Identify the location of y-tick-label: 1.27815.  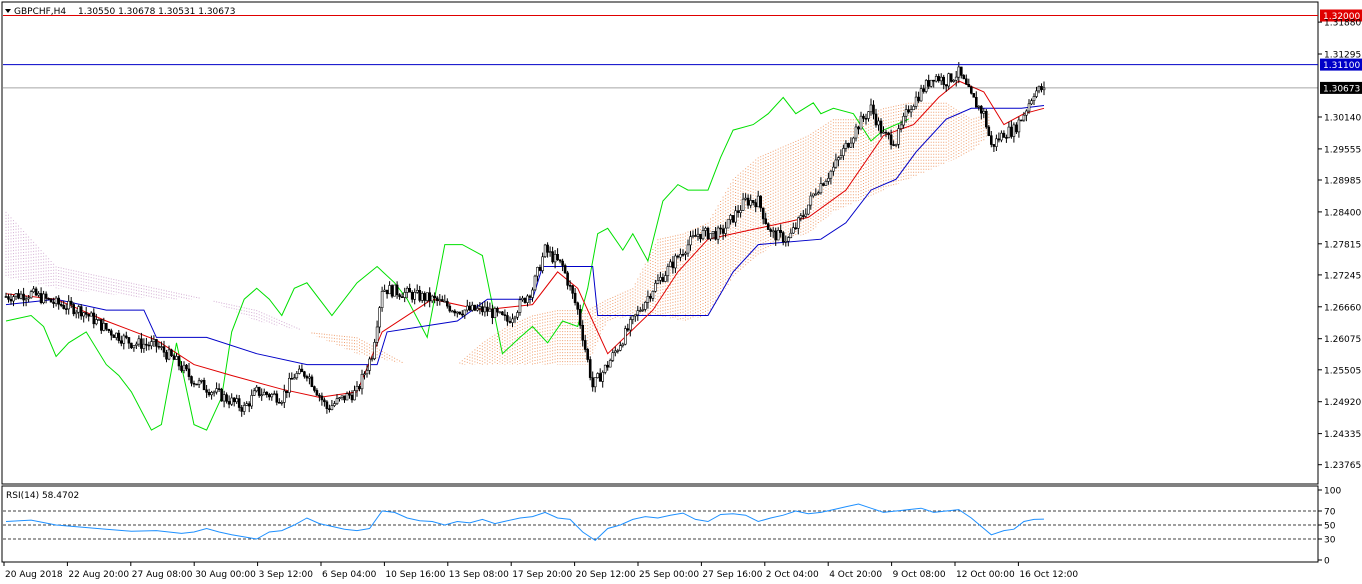
(1342, 245).